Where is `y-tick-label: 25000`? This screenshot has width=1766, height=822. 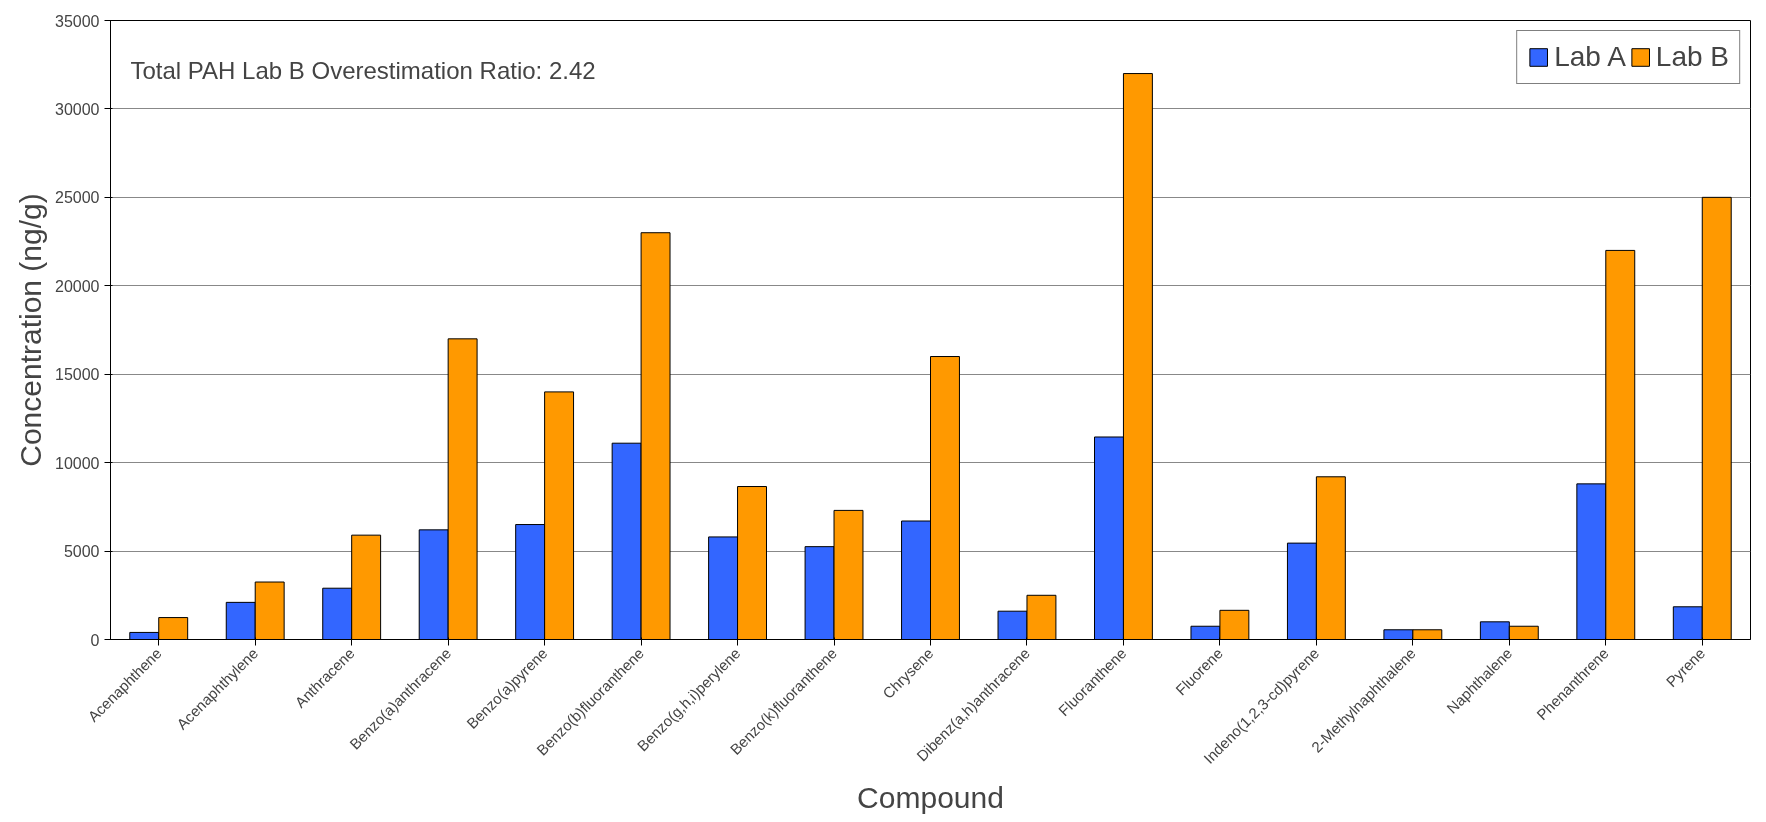
y-tick-label: 25000 is located at coordinates (77, 198).